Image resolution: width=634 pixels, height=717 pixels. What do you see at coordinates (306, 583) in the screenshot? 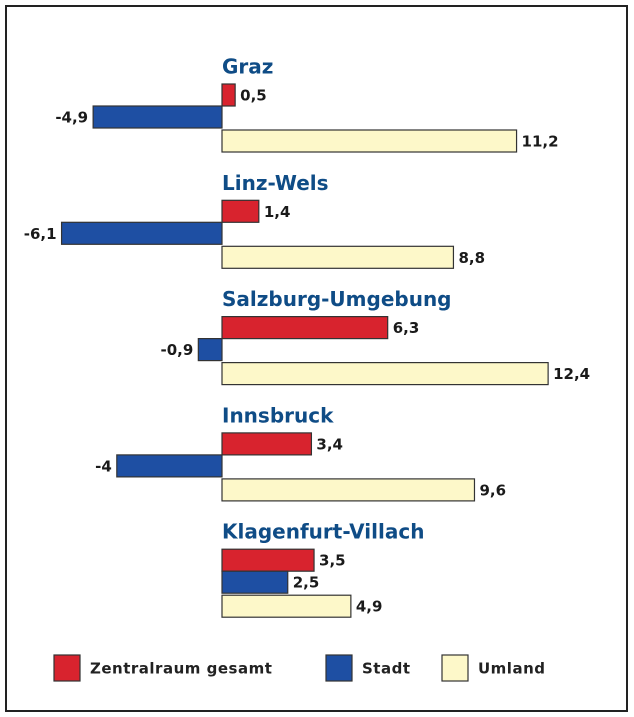
I see `value-label: 2,5` at bounding box center [306, 583].